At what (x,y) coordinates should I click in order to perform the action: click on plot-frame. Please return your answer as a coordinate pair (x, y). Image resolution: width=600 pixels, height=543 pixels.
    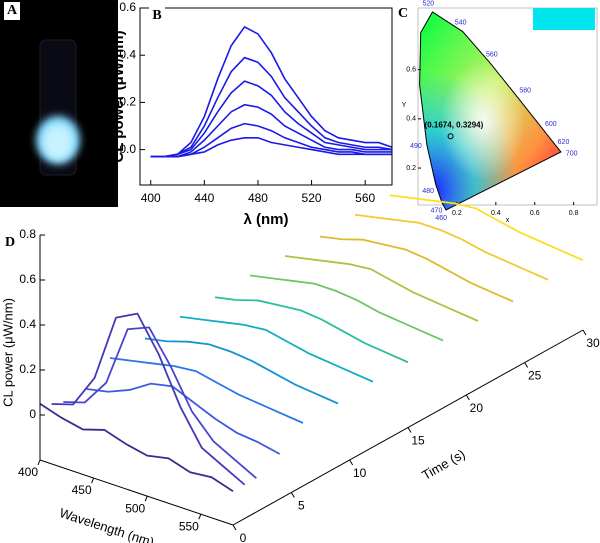
    Looking at the image, I should click on (266, 96).